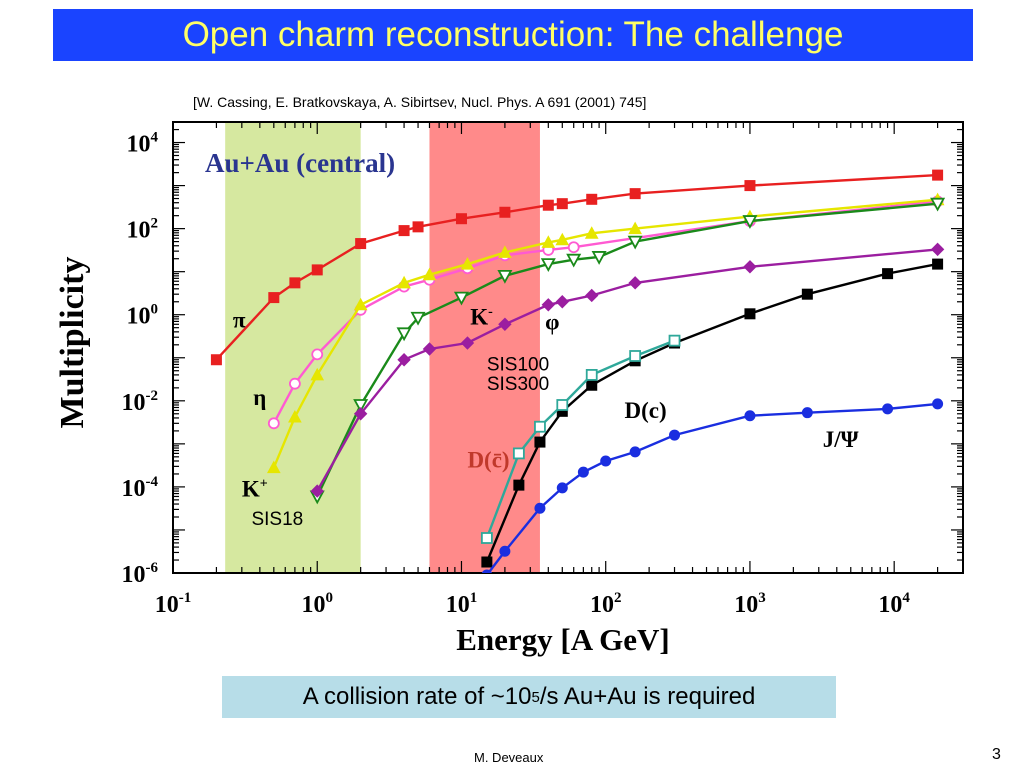 This screenshot has height=768, width=1024. What do you see at coordinates (140, 488) in the screenshot?
I see `y-tick-label: 10⁻⁴` at bounding box center [140, 488].